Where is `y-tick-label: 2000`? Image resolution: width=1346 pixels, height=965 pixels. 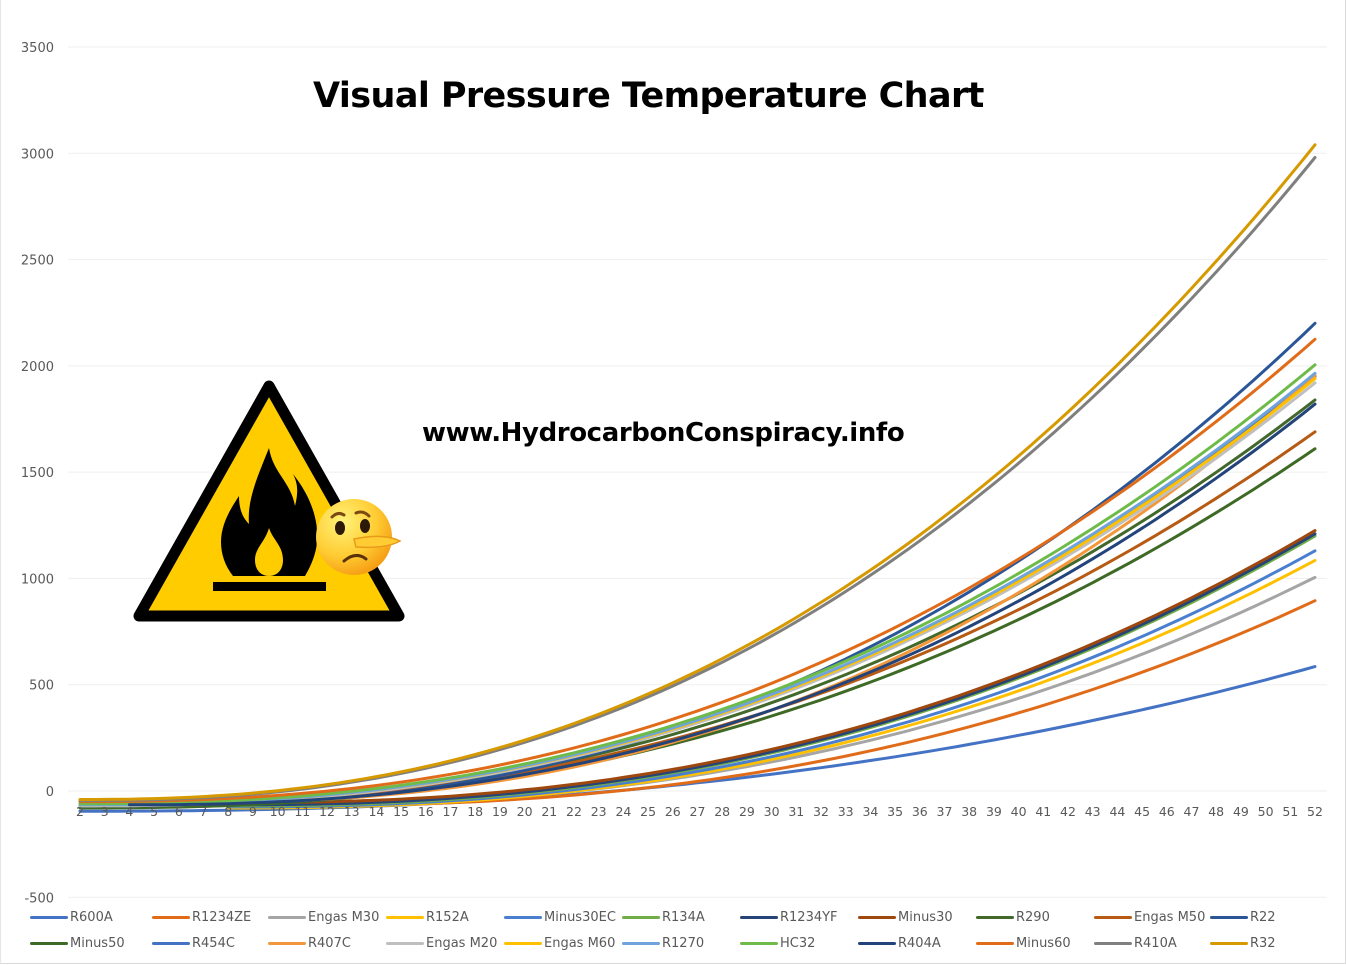
y-tick-label: 2000 is located at coordinates (37, 367).